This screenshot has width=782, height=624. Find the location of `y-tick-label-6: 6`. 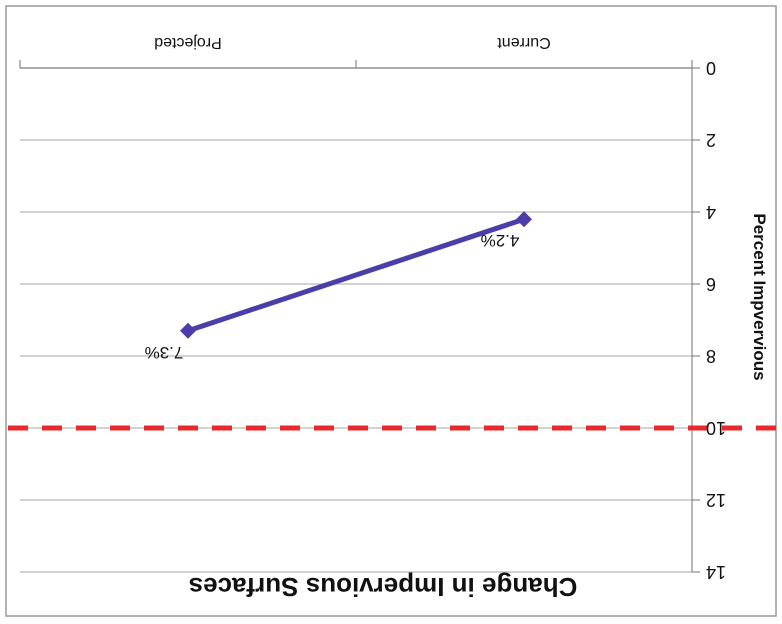

y-tick-label-6: 6 is located at coordinates (711, 284).